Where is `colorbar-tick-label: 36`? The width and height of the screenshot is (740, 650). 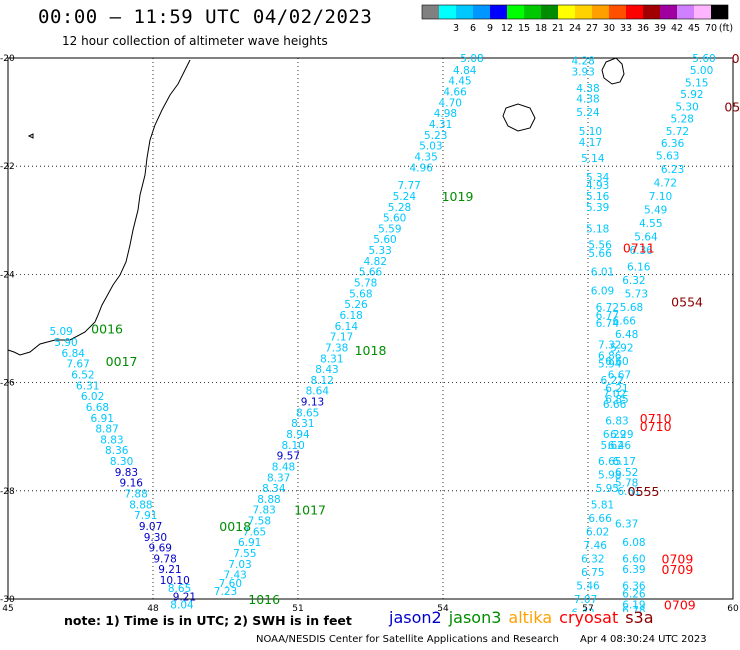
colorbar-tick-label: 36 is located at coordinates (643, 28).